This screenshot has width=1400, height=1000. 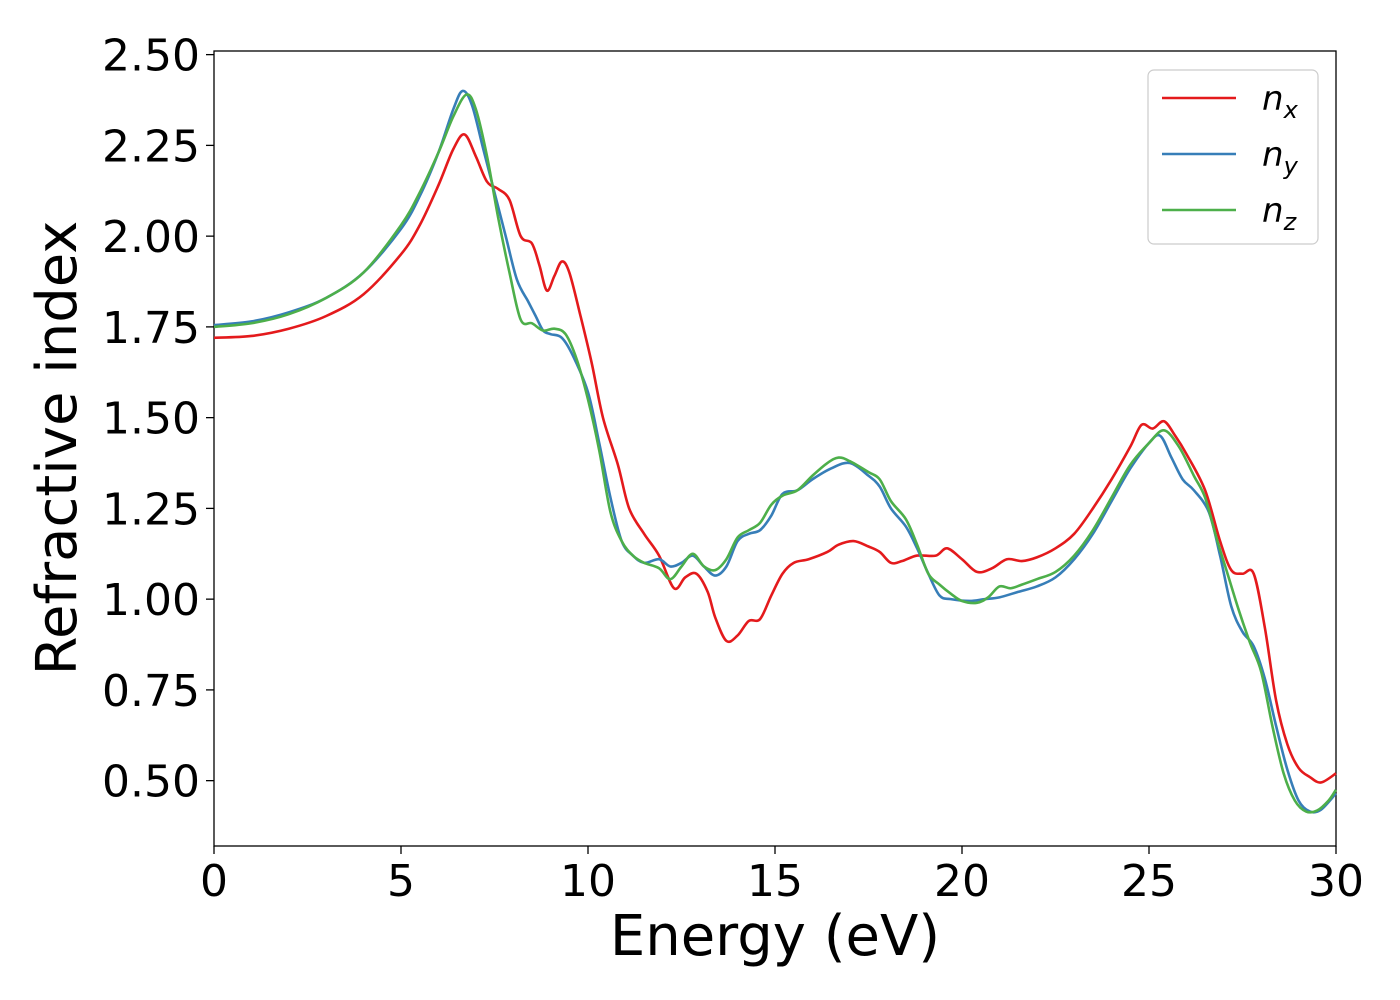 I want to click on x-axis-title: Energy (eV), so click(x=775, y=936).